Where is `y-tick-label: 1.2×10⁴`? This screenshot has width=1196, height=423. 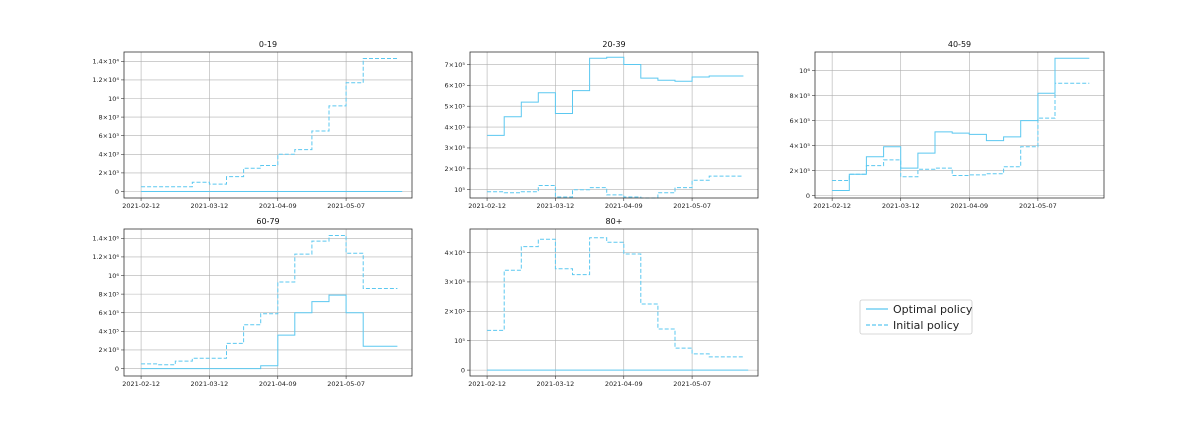
y-tick-label: 1.2×10⁴ is located at coordinates (105, 80).